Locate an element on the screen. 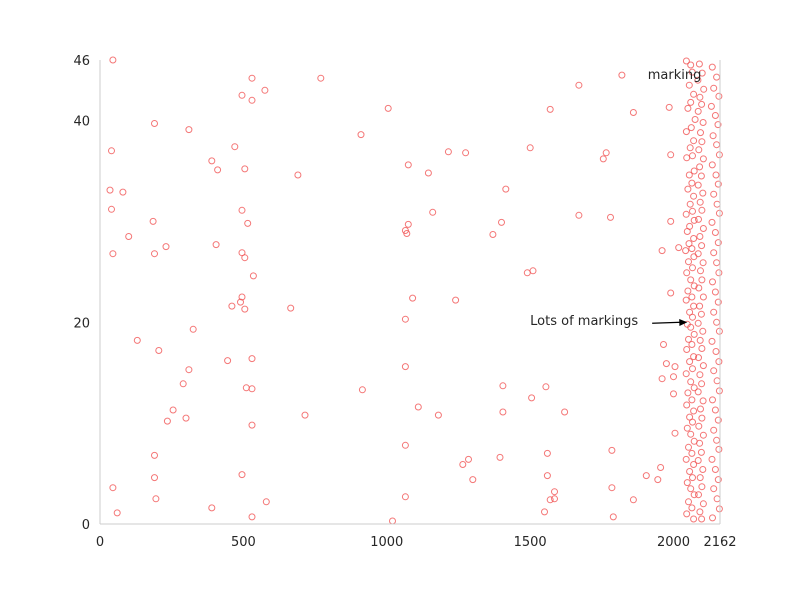  x-tick-label: 1500 is located at coordinates (530, 542).